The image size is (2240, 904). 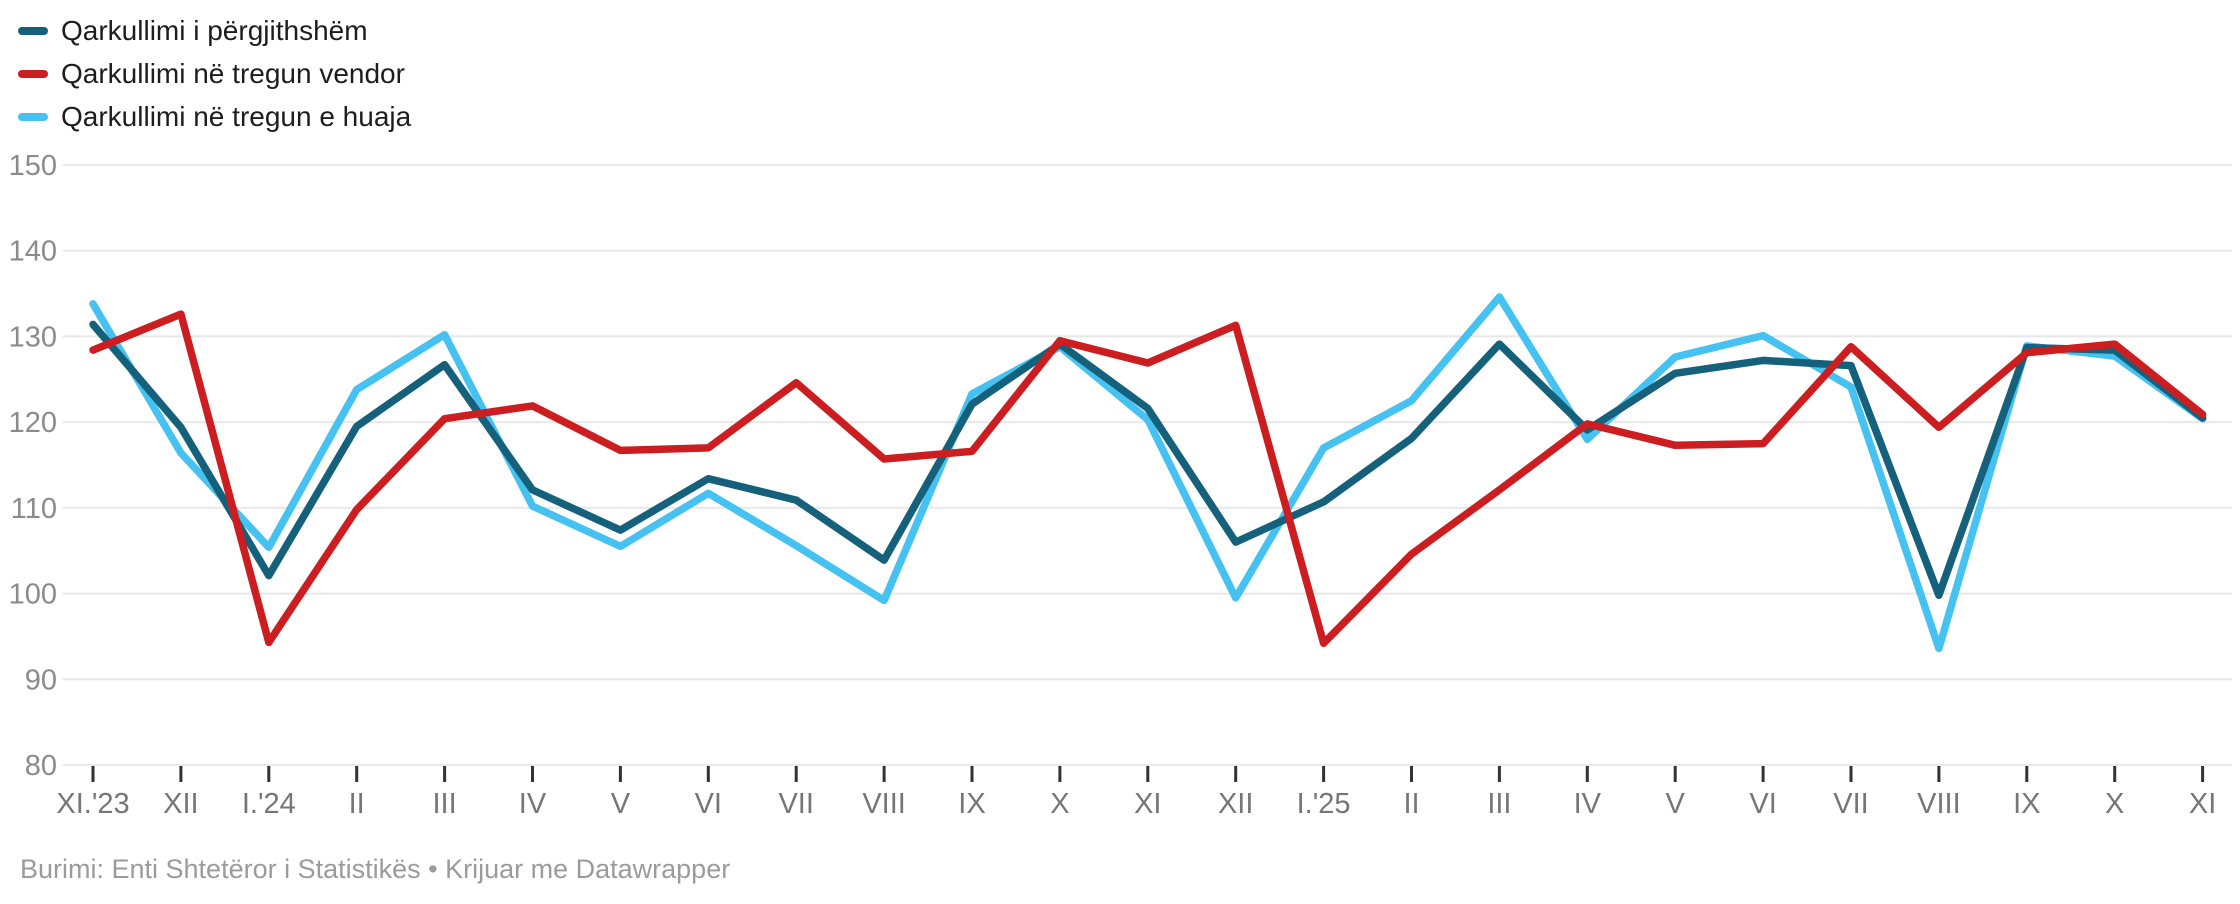 What do you see at coordinates (233, 73) in the screenshot?
I see `legend-label-vendor: Qarkullimi në tregun vendor` at bounding box center [233, 73].